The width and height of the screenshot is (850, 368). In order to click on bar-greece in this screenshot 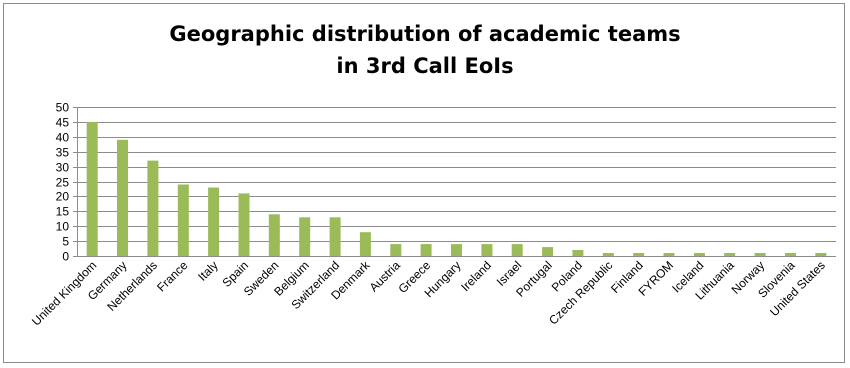, I will do `click(426, 250)`.